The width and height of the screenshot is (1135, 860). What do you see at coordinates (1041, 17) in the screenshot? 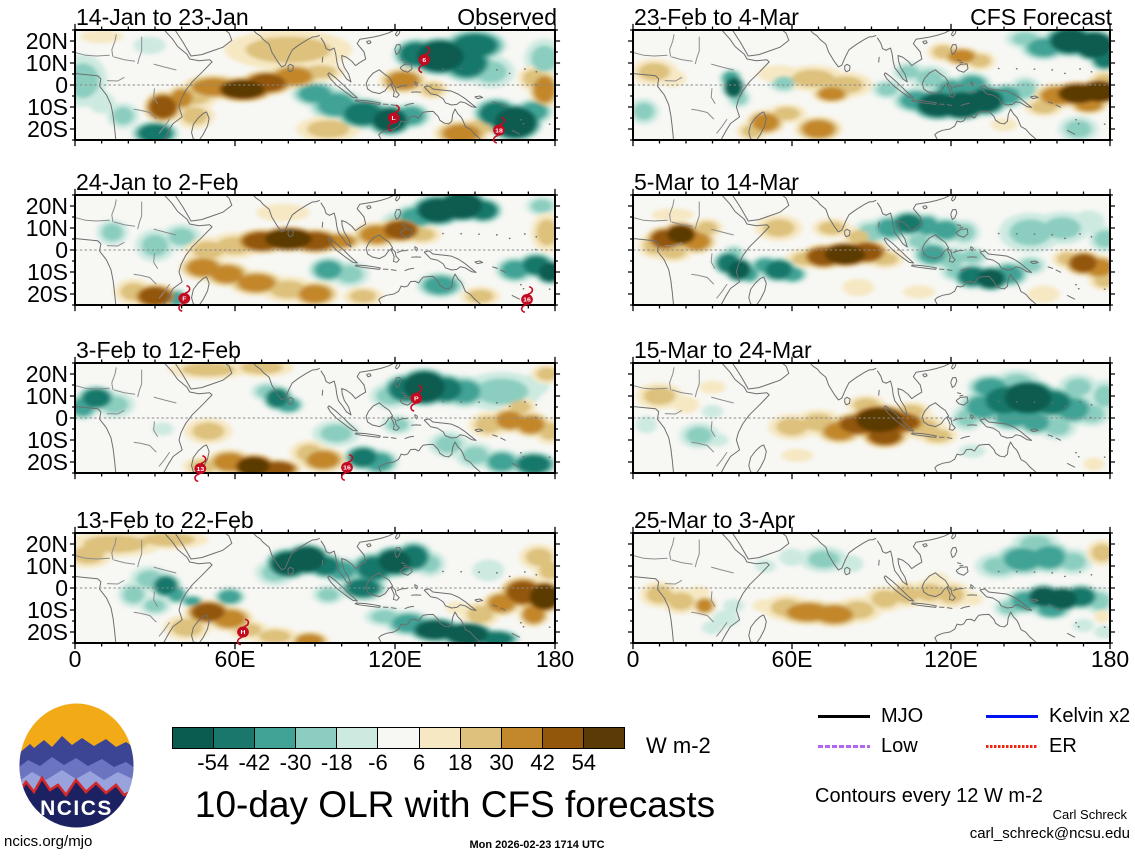
I see `panel-tag: CFS Forecast` at bounding box center [1041, 17].